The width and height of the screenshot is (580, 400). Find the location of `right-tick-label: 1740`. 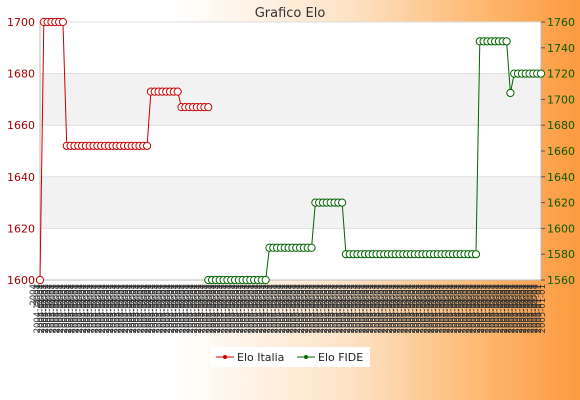

right-tick-label: 1740 is located at coordinates (561, 48).